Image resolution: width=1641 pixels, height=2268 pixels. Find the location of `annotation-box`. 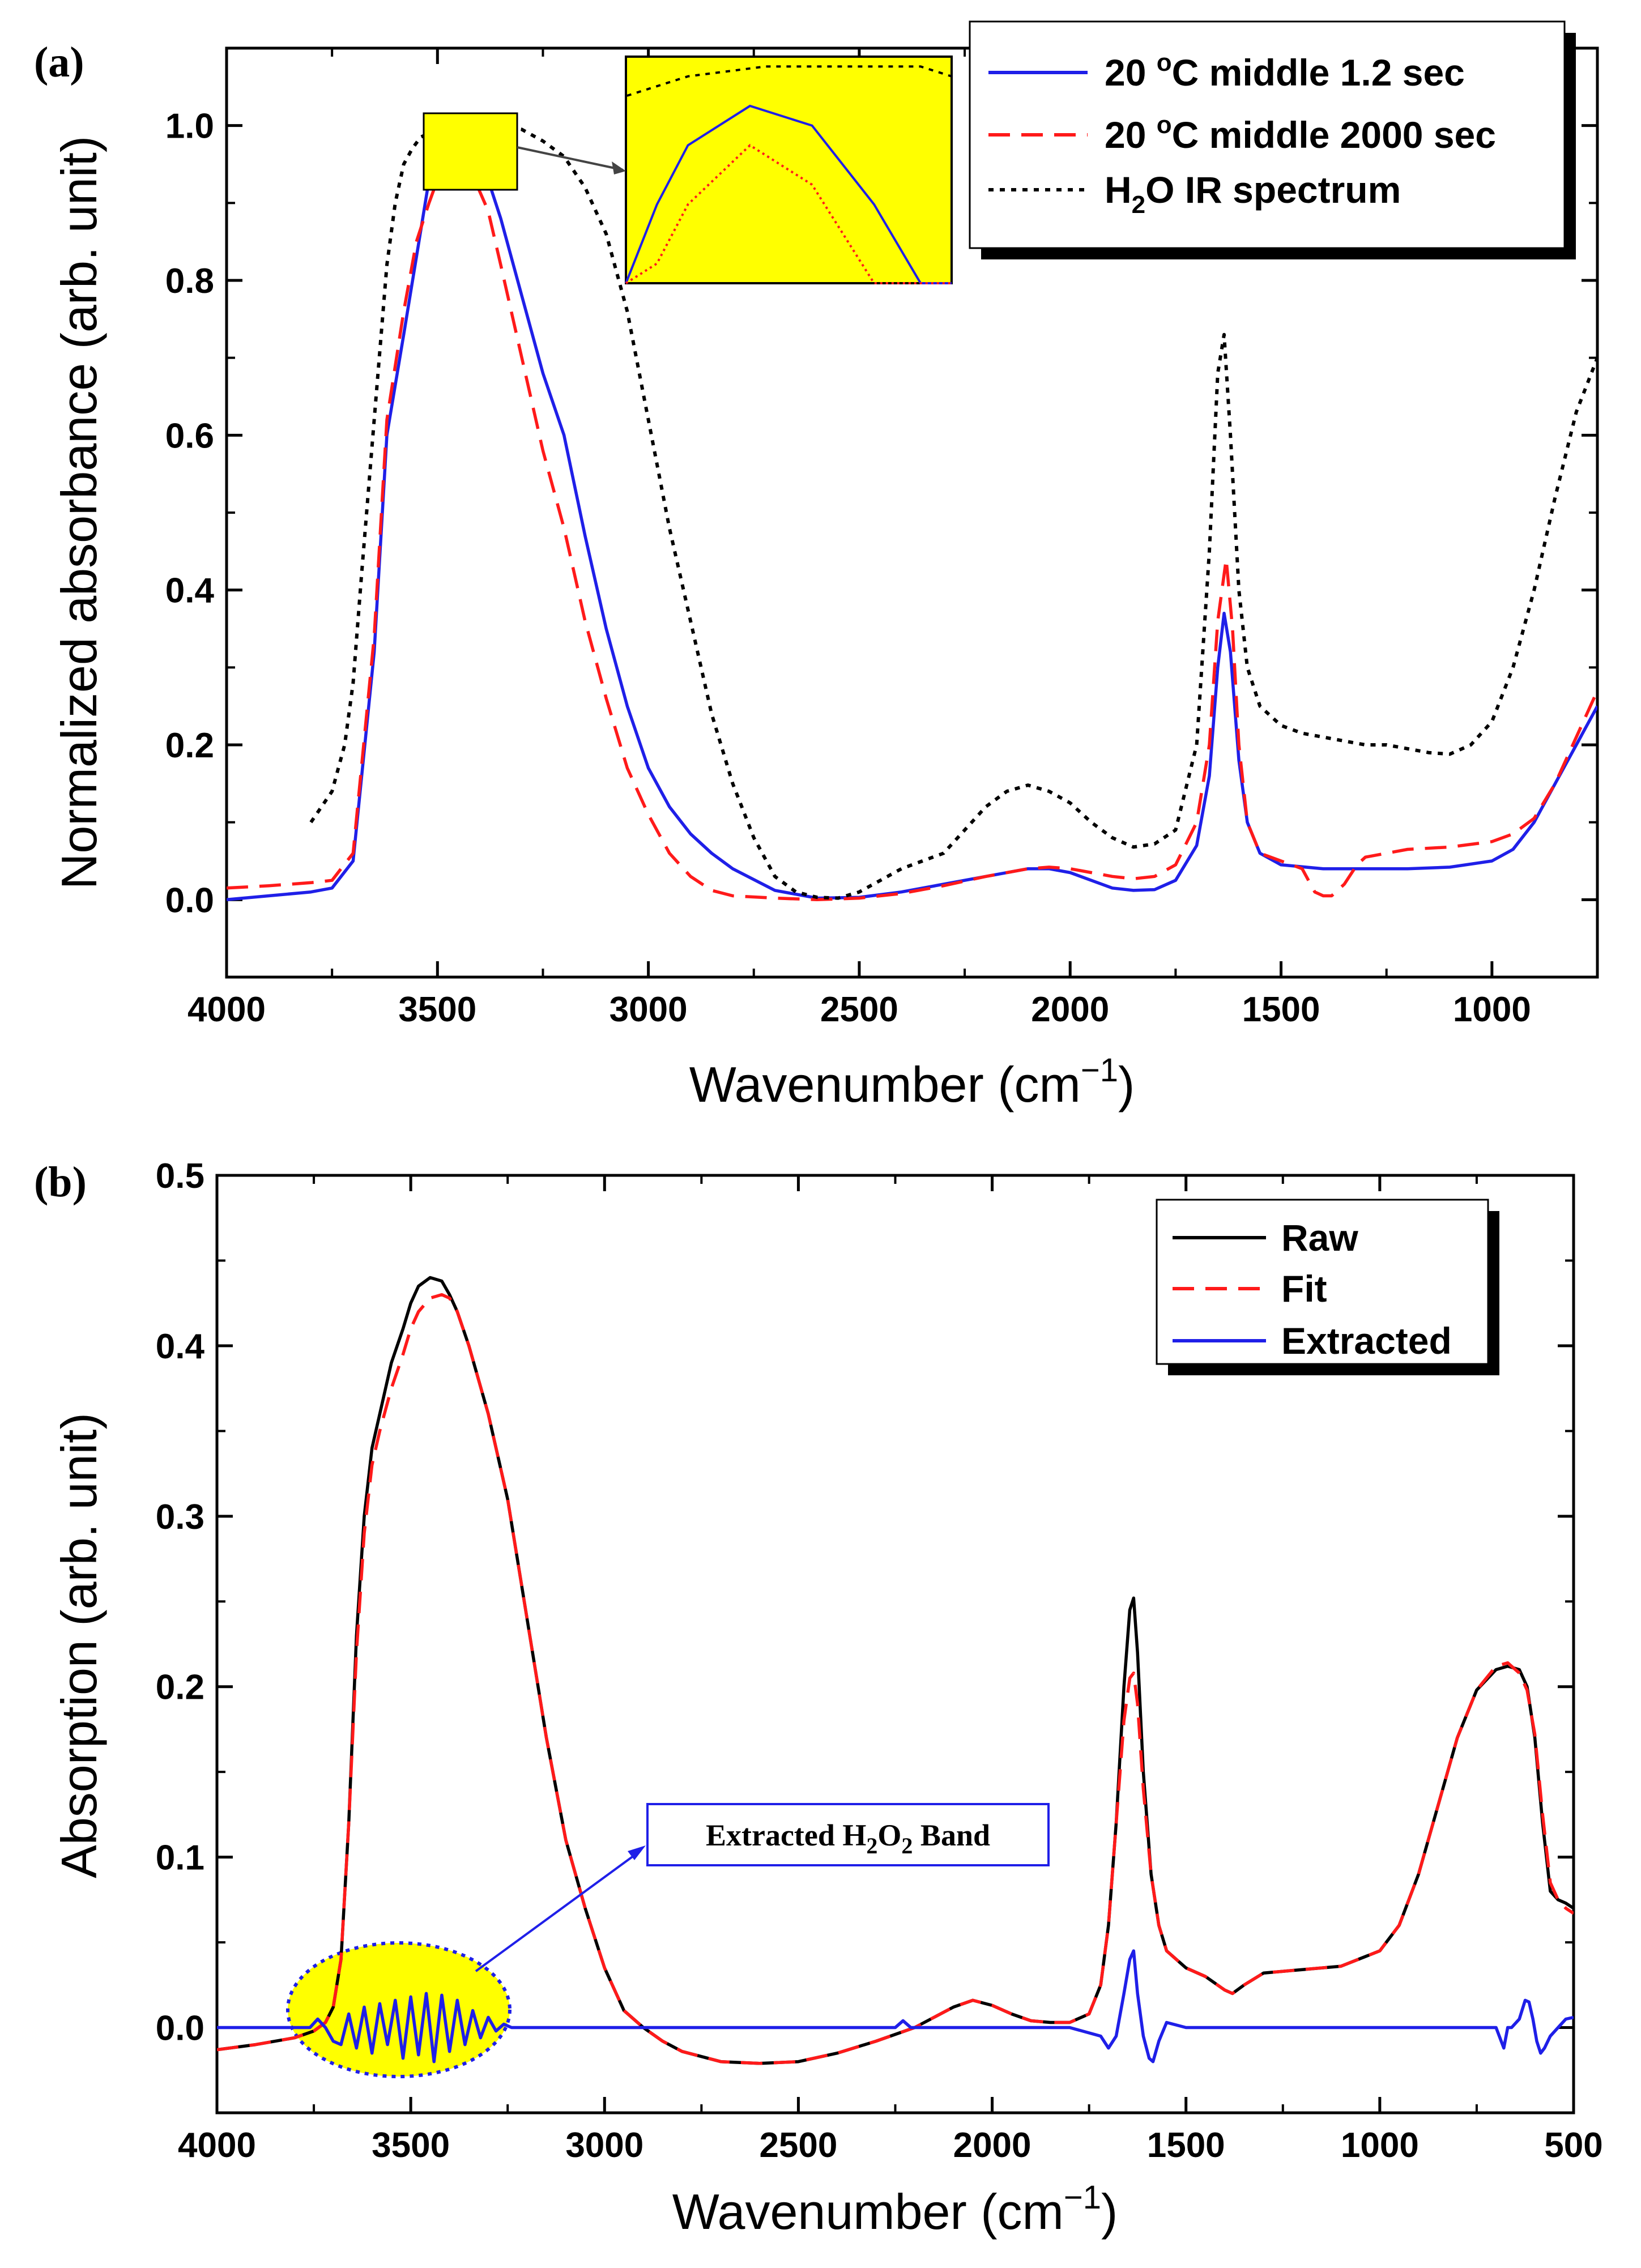

annotation-box is located at coordinates (848, 1834).